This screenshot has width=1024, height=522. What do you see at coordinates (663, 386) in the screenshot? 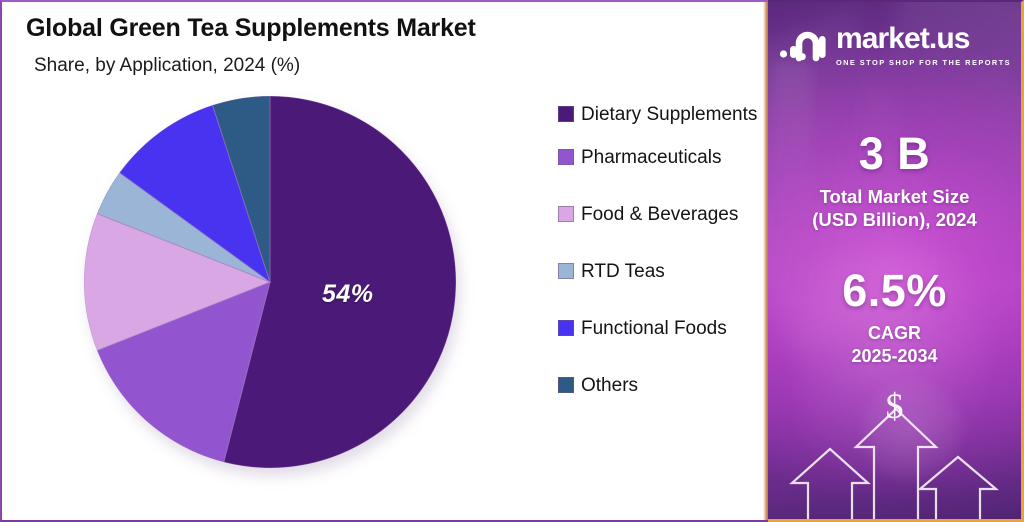
I see `legend-item-others: Others` at bounding box center [663, 386].